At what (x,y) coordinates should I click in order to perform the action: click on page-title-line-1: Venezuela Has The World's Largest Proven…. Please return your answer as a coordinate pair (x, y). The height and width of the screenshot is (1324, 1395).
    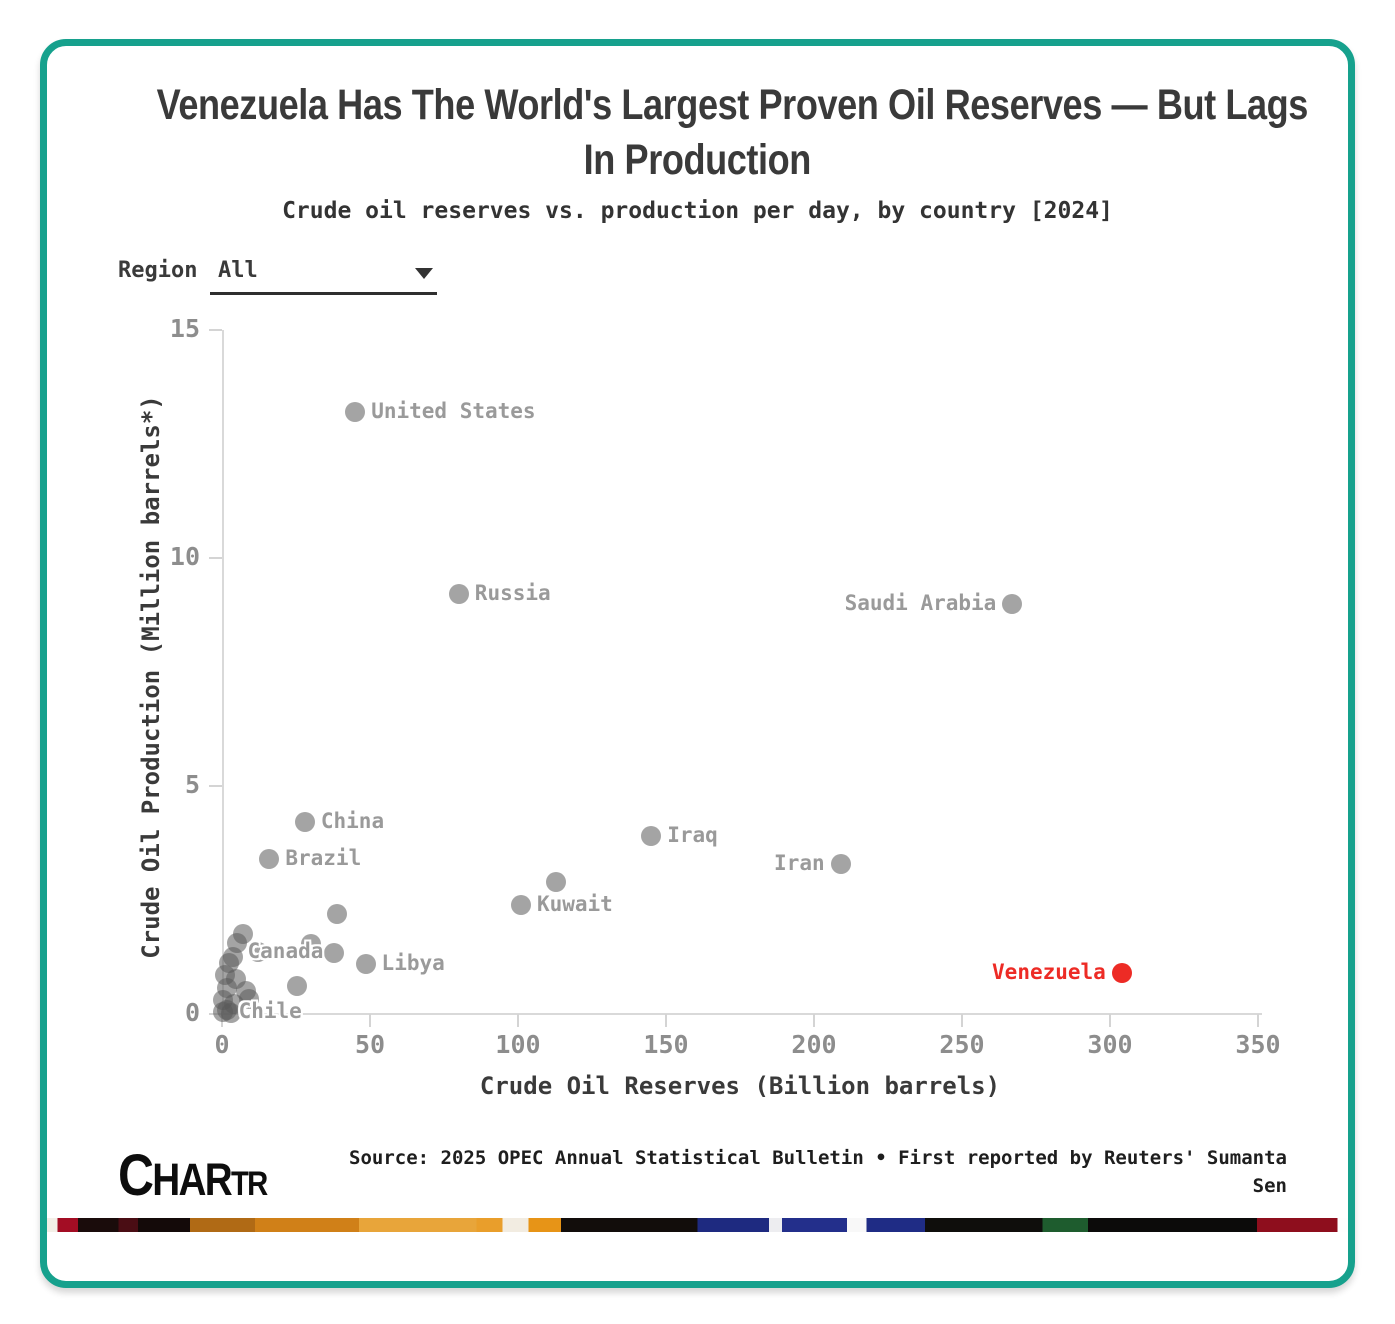
    Looking at the image, I should click on (732, 105).